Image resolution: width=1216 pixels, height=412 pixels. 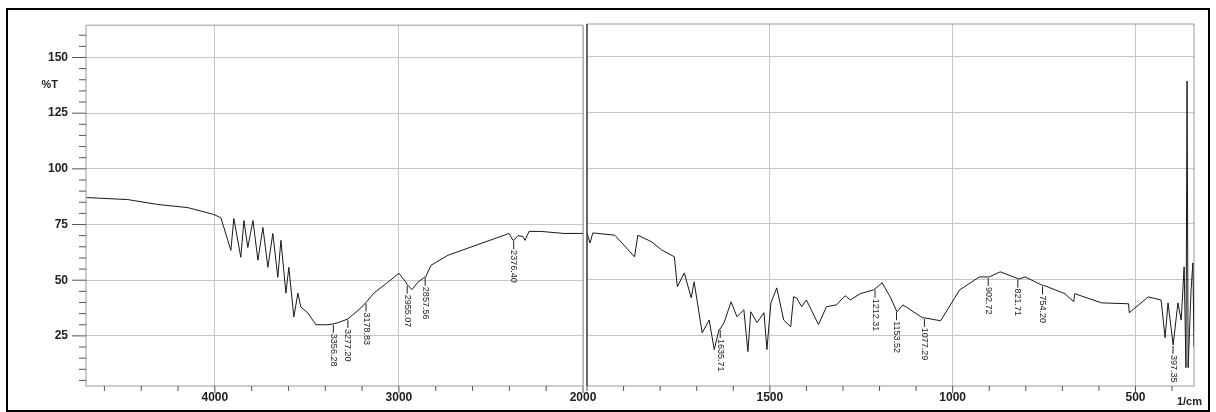 What do you see at coordinates (514, 266) in the screenshot?
I see `annotation: 2376.40` at bounding box center [514, 266].